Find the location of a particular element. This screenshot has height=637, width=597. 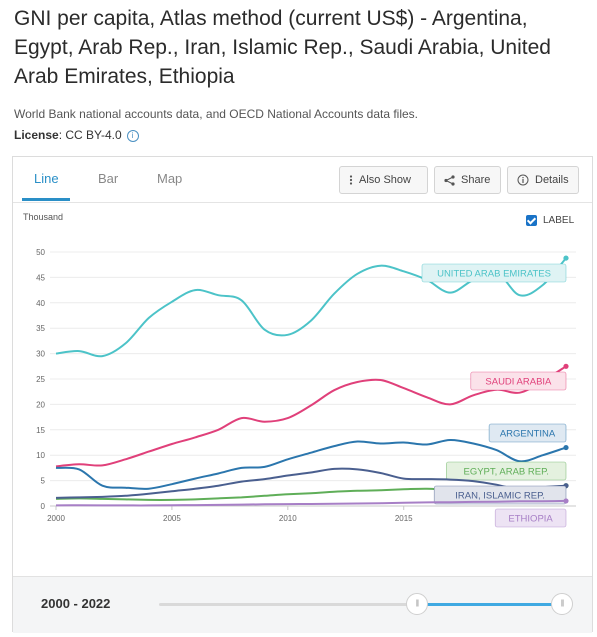

y-tick-label: 40 is located at coordinates (40, 303).